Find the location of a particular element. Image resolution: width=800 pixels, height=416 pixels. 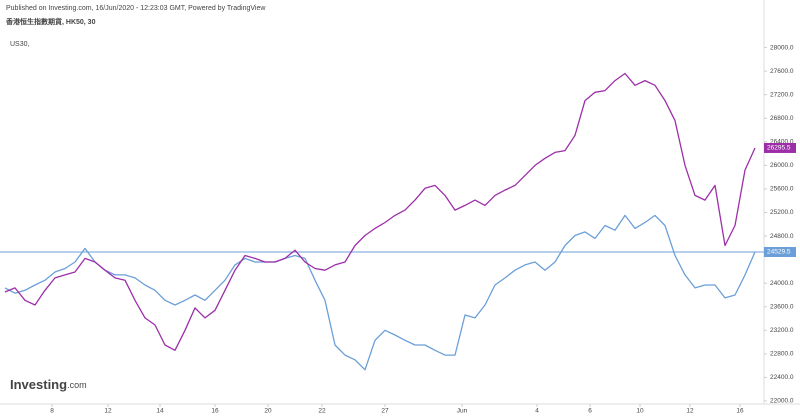

y-tick-label: 27200.0 is located at coordinates (782, 94).